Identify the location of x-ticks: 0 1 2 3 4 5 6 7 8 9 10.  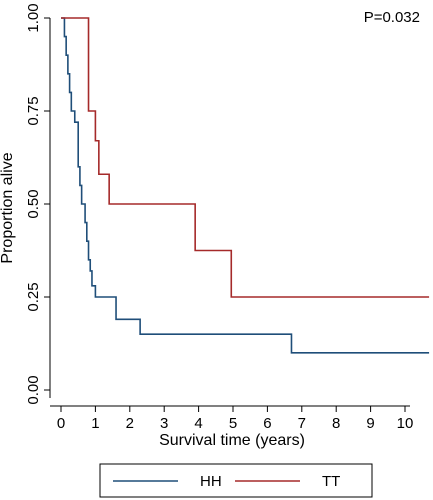
(235, 419).